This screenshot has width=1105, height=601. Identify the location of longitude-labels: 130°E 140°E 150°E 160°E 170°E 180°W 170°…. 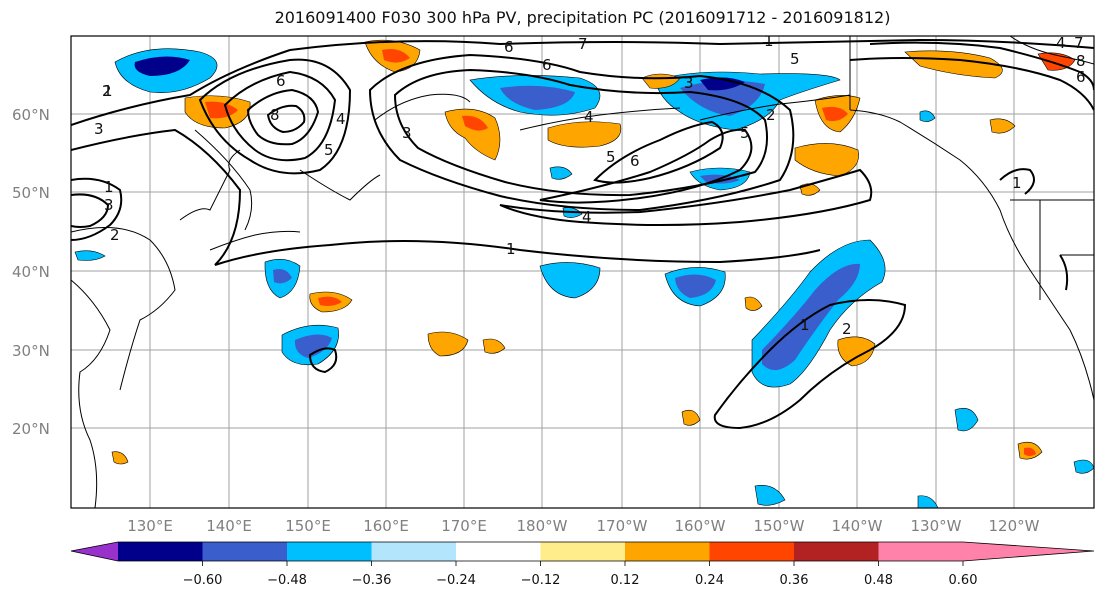
(583, 526).